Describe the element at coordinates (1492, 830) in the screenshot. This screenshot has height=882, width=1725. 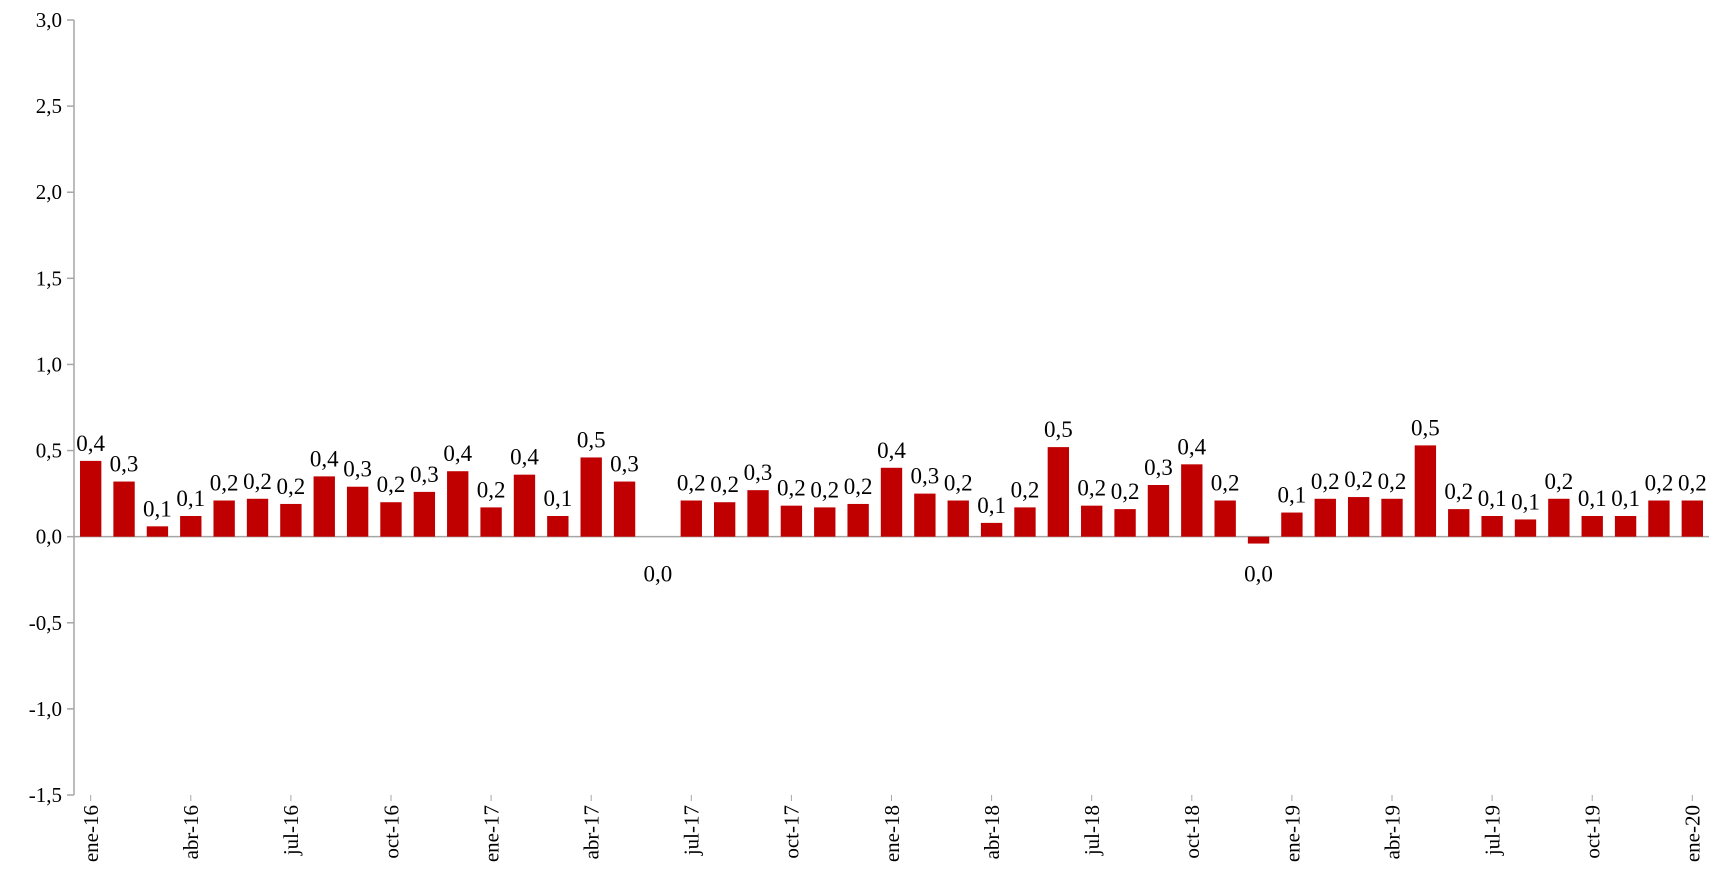
I see `x-tick-label: jul-19` at that location.